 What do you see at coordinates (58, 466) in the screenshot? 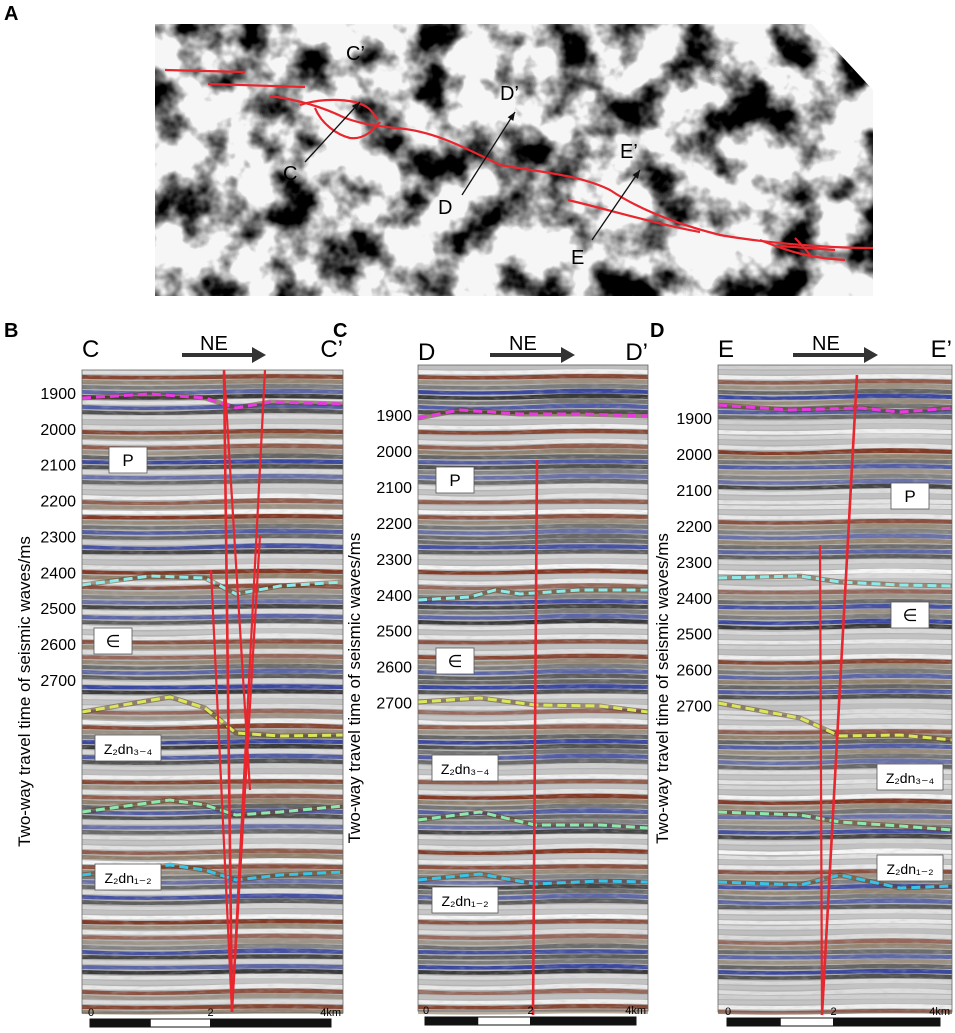
I see `section-b-ytick-2100: 2100` at bounding box center [58, 466].